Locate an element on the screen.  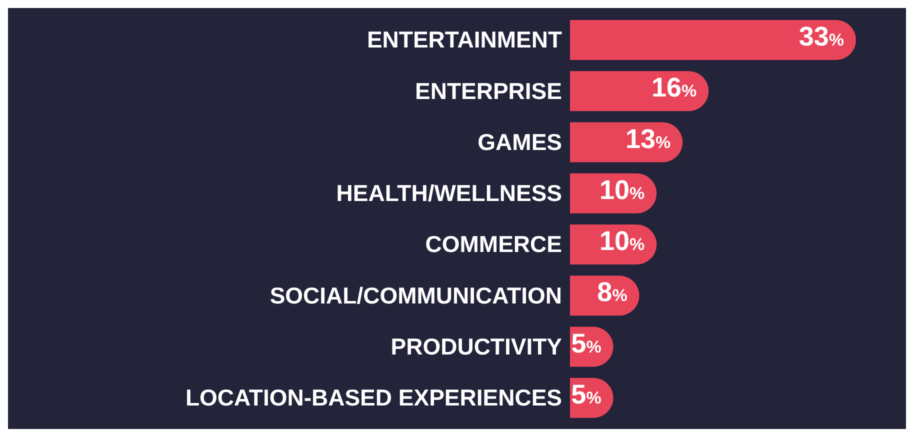
data-label: 16% is located at coordinates (674, 87).